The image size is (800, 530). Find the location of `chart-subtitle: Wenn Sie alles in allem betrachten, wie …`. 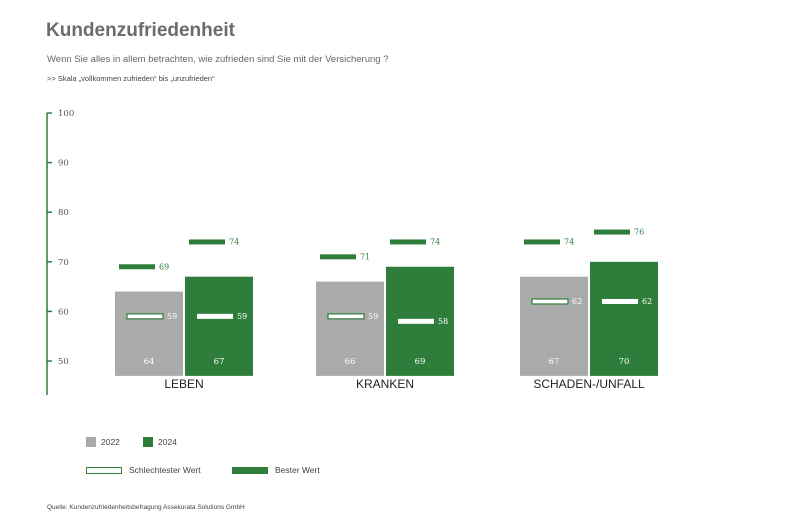

chart-subtitle: Wenn Sie alles in allem betrachten, wie … is located at coordinates (218, 59).